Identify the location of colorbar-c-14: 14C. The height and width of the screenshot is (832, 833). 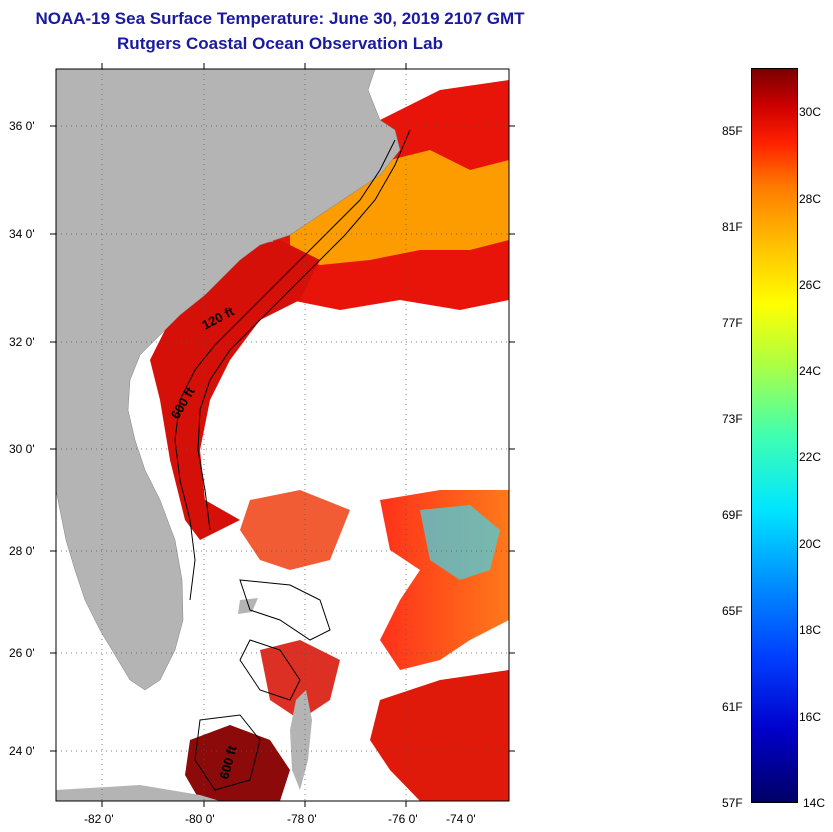
(814, 803).